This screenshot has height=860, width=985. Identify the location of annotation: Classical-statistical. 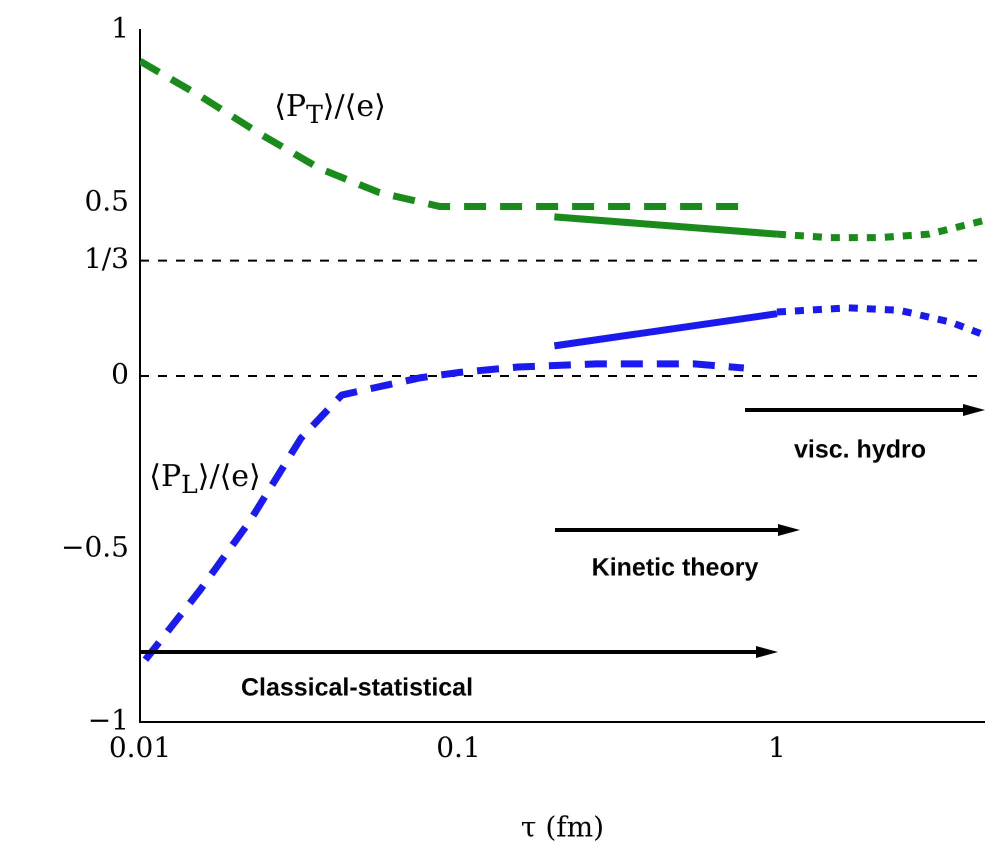
(357, 688).